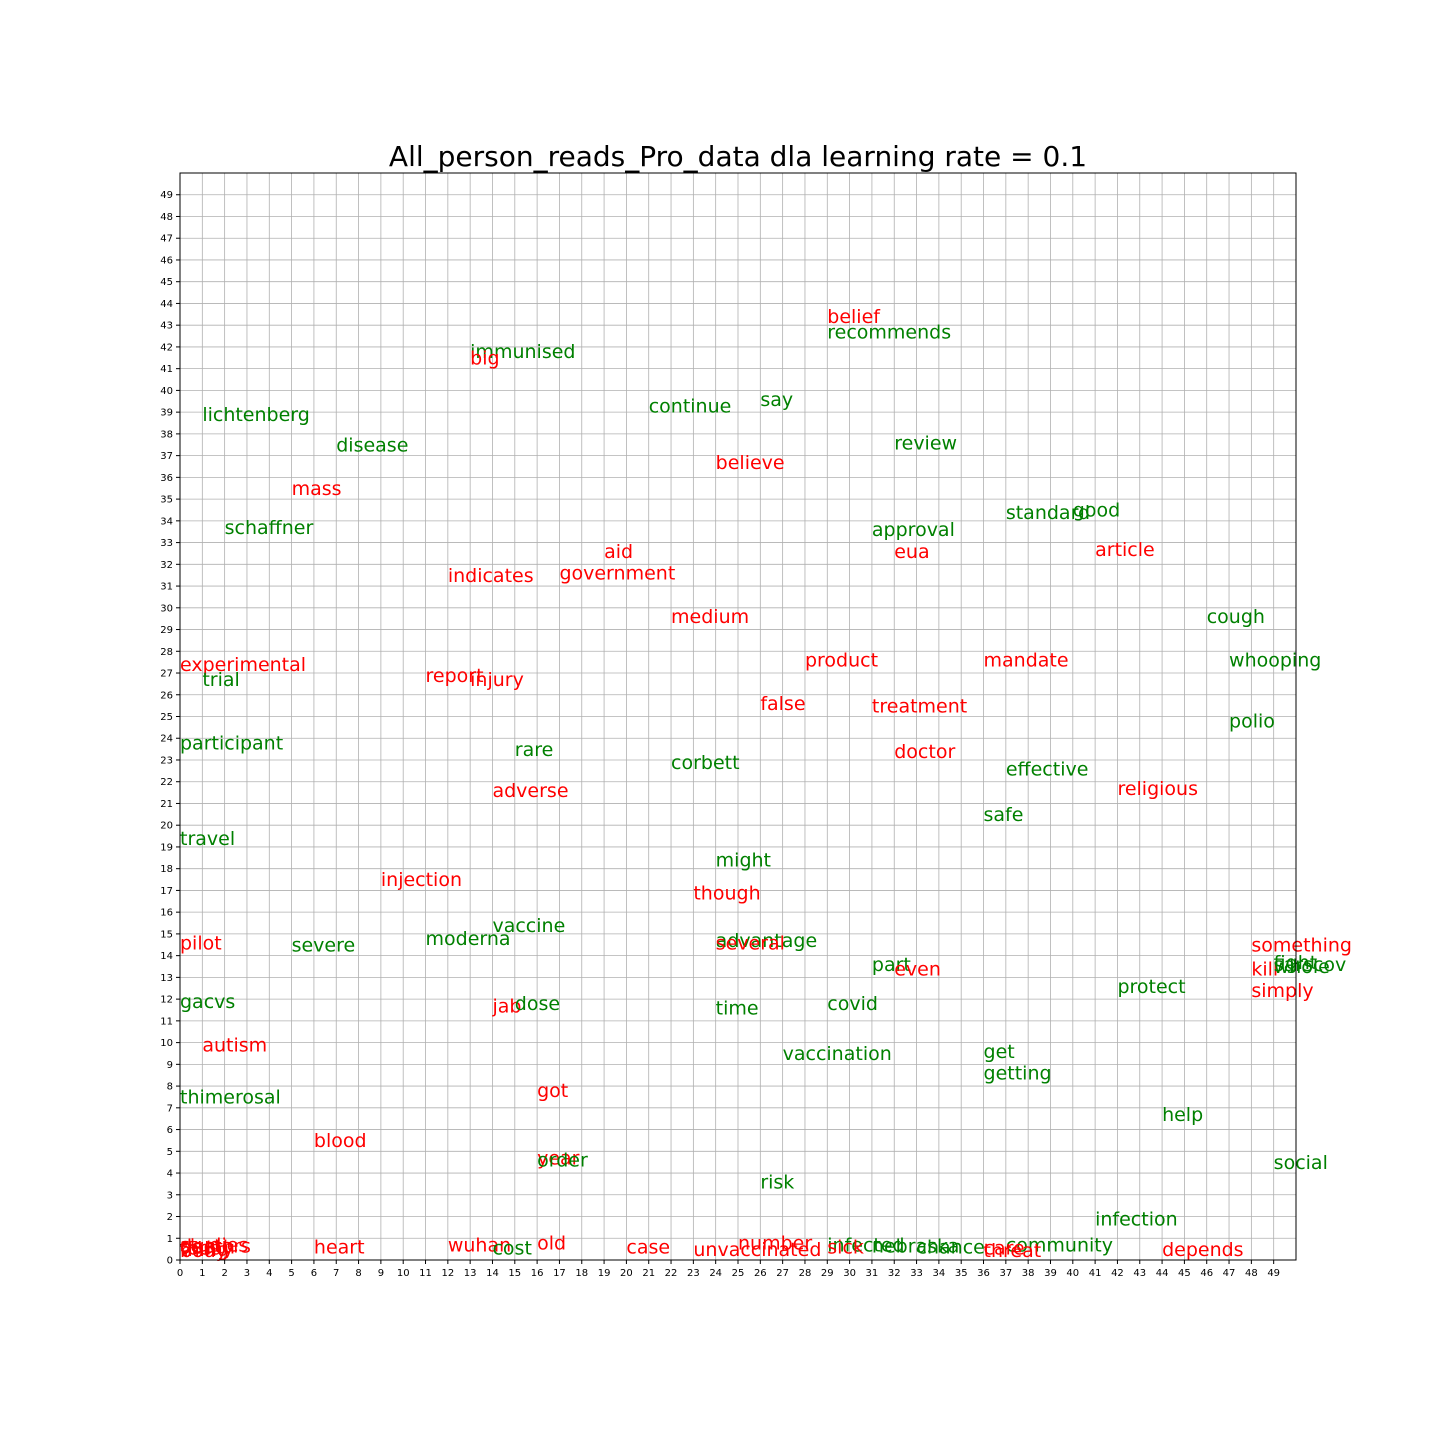 This screenshot has width=1440, height=1440. What do you see at coordinates (750, 943) in the screenshot?
I see `word-label-several: several` at bounding box center [750, 943].